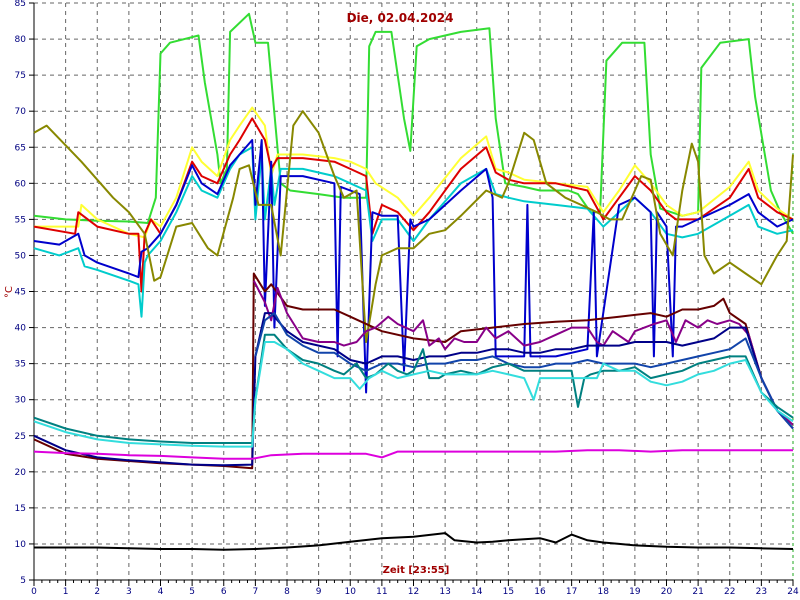 The image size is (800, 600). Describe the element at coordinates (256, 592) in the screenshot. I see `x-tick-label: 7` at that location.